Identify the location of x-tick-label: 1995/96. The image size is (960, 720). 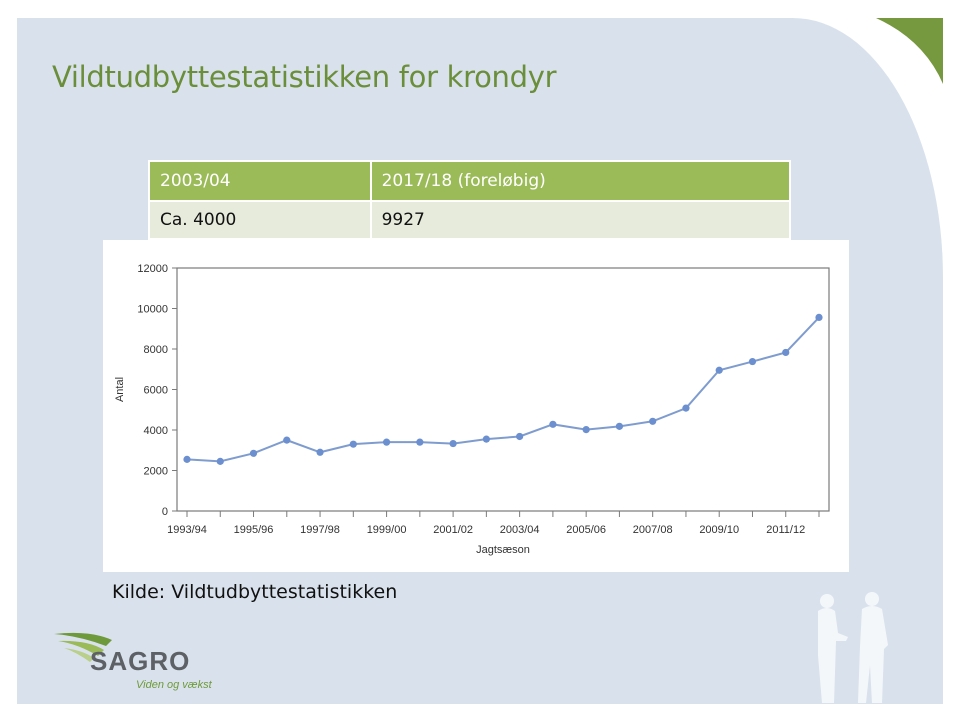
(254, 530).